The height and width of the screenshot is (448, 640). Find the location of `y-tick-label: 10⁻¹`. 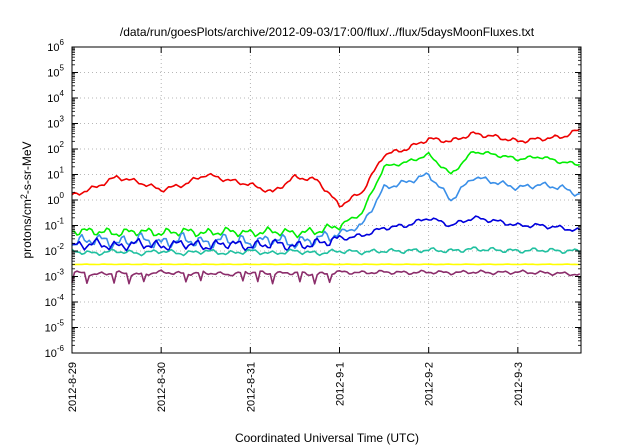

y-tick-label: 10⁻¹ is located at coordinates (55, 225).